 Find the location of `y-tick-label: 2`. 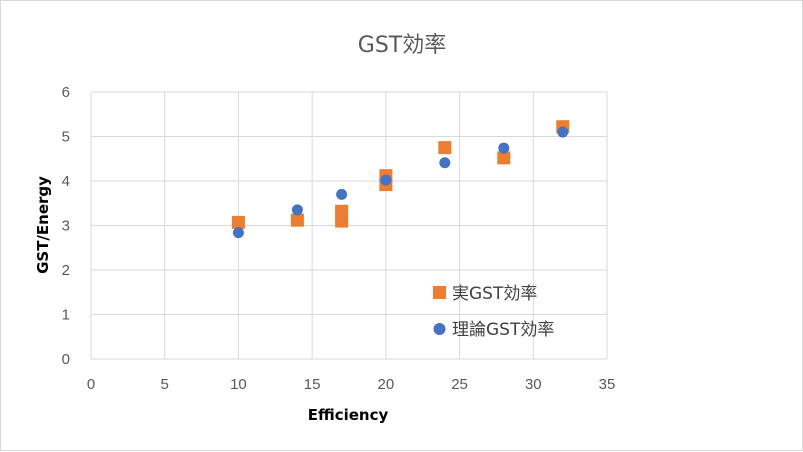

y-tick-label: 2 is located at coordinates (66, 270).